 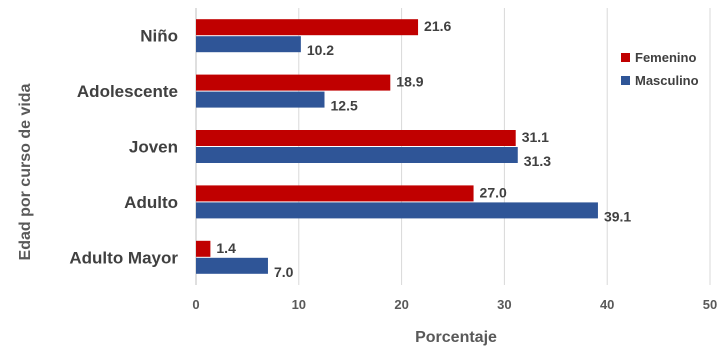 I want to click on data-label: 7.0, so click(x=284, y=272).